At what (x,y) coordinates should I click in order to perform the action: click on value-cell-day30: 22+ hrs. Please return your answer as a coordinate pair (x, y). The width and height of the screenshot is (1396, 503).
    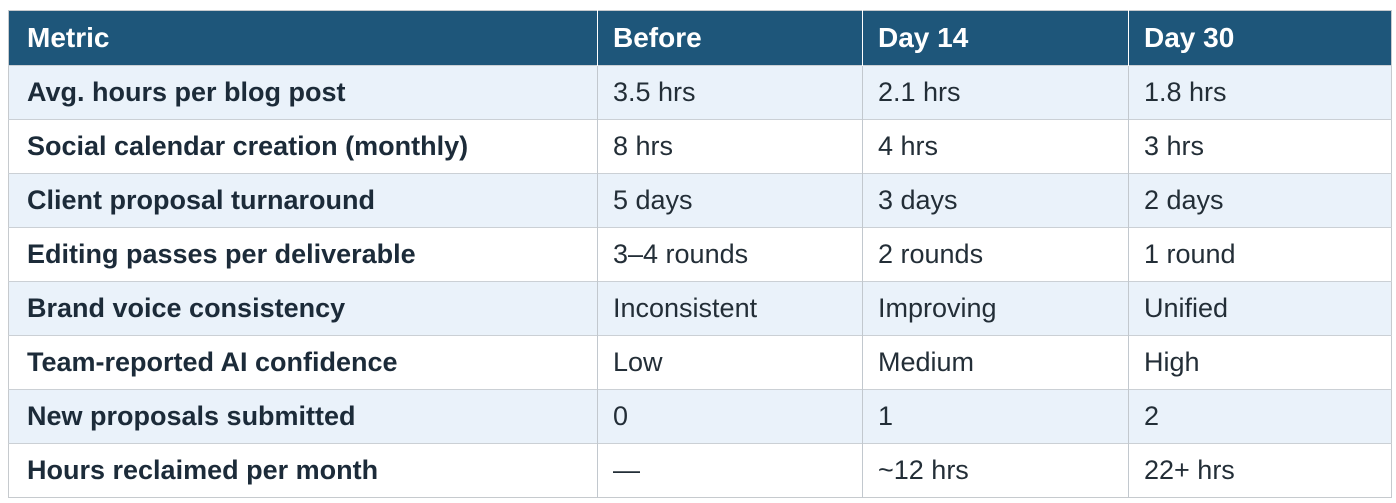
    Looking at the image, I should click on (1260, 470).